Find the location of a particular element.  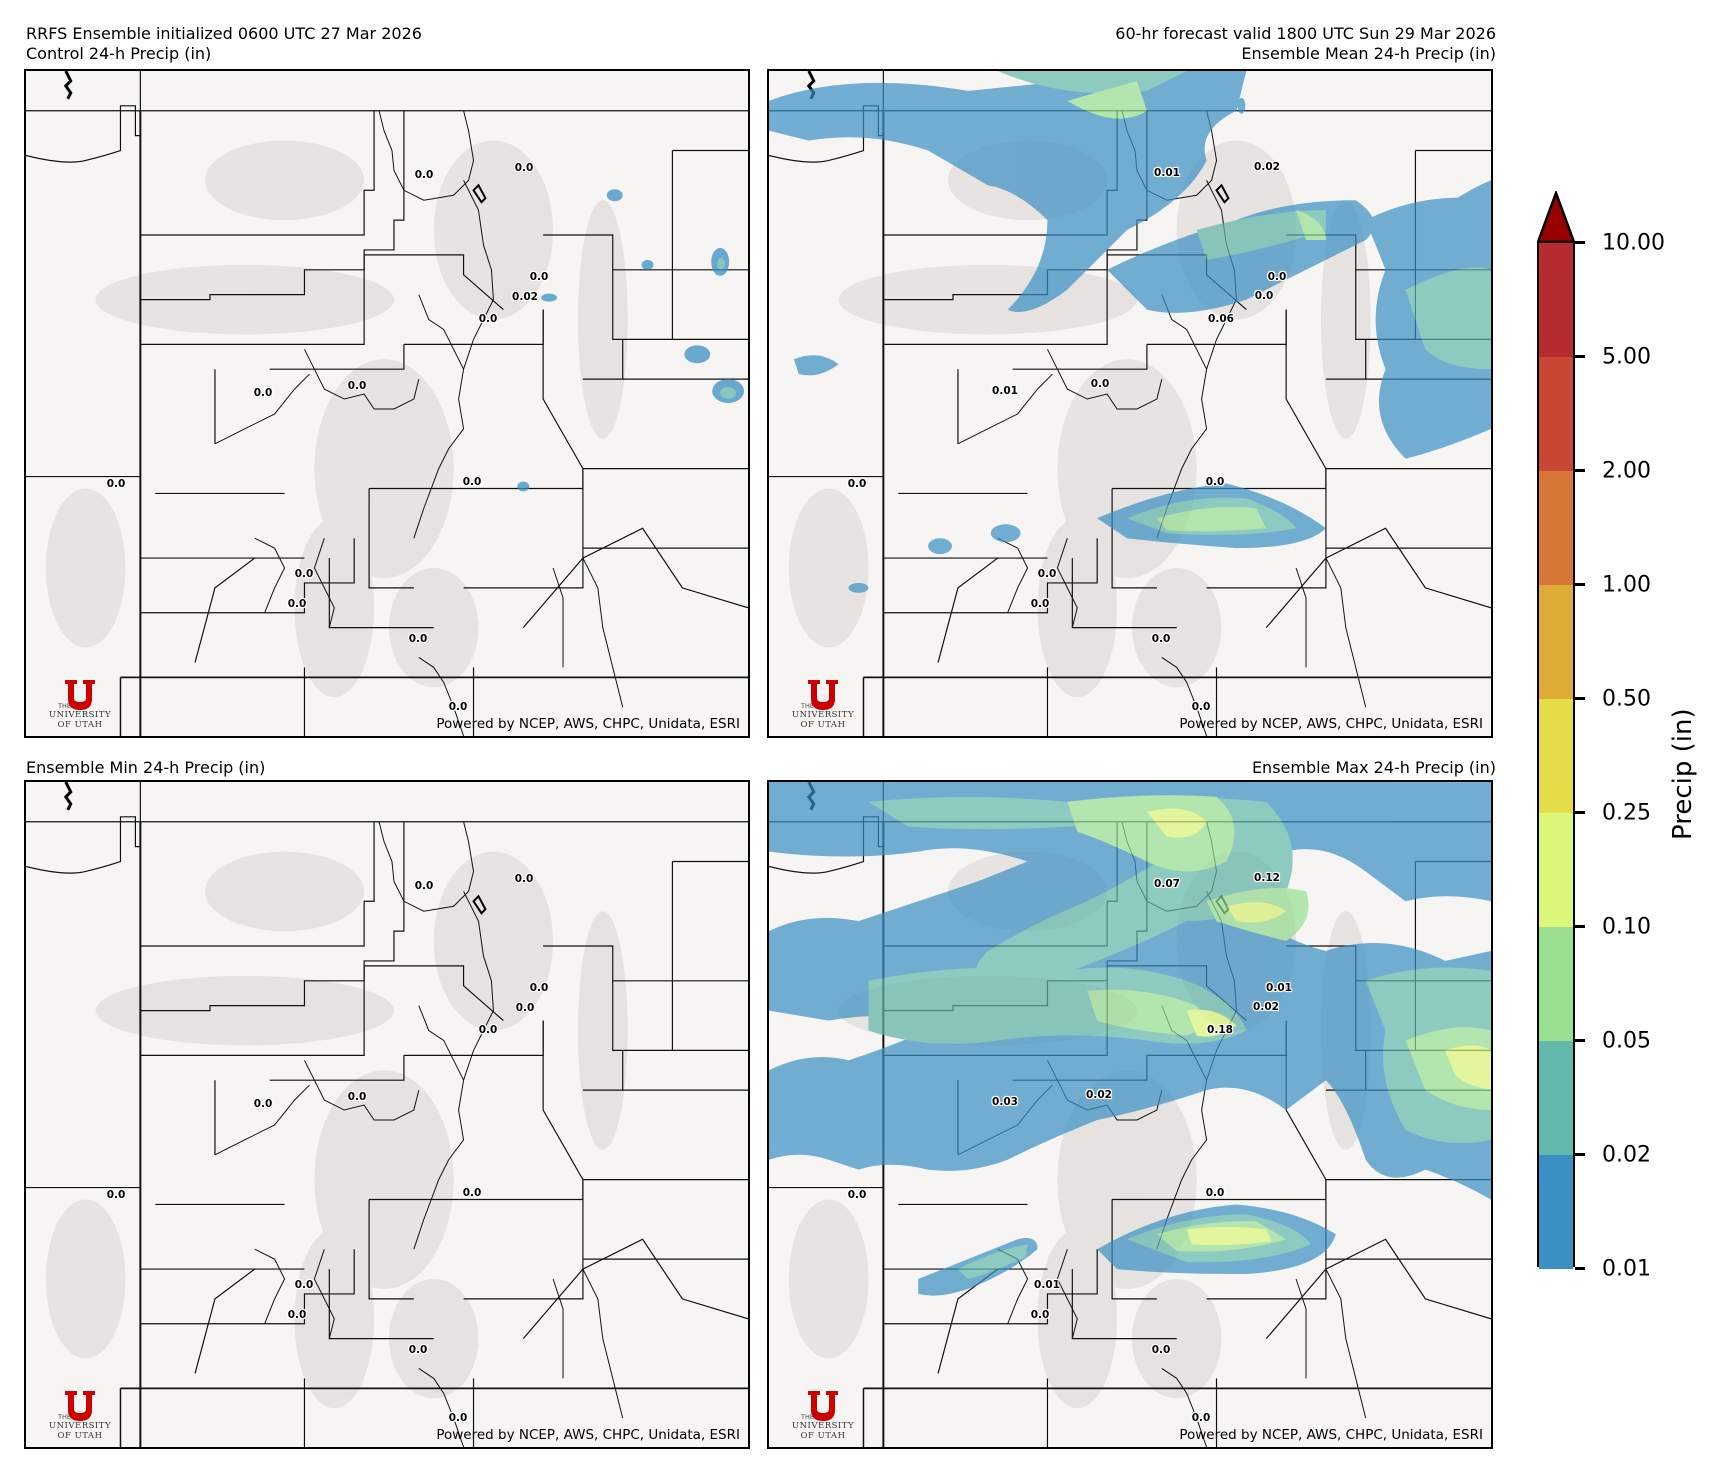

colorbar-tick-label: 0.50 is located at coordinates (1626, 699).